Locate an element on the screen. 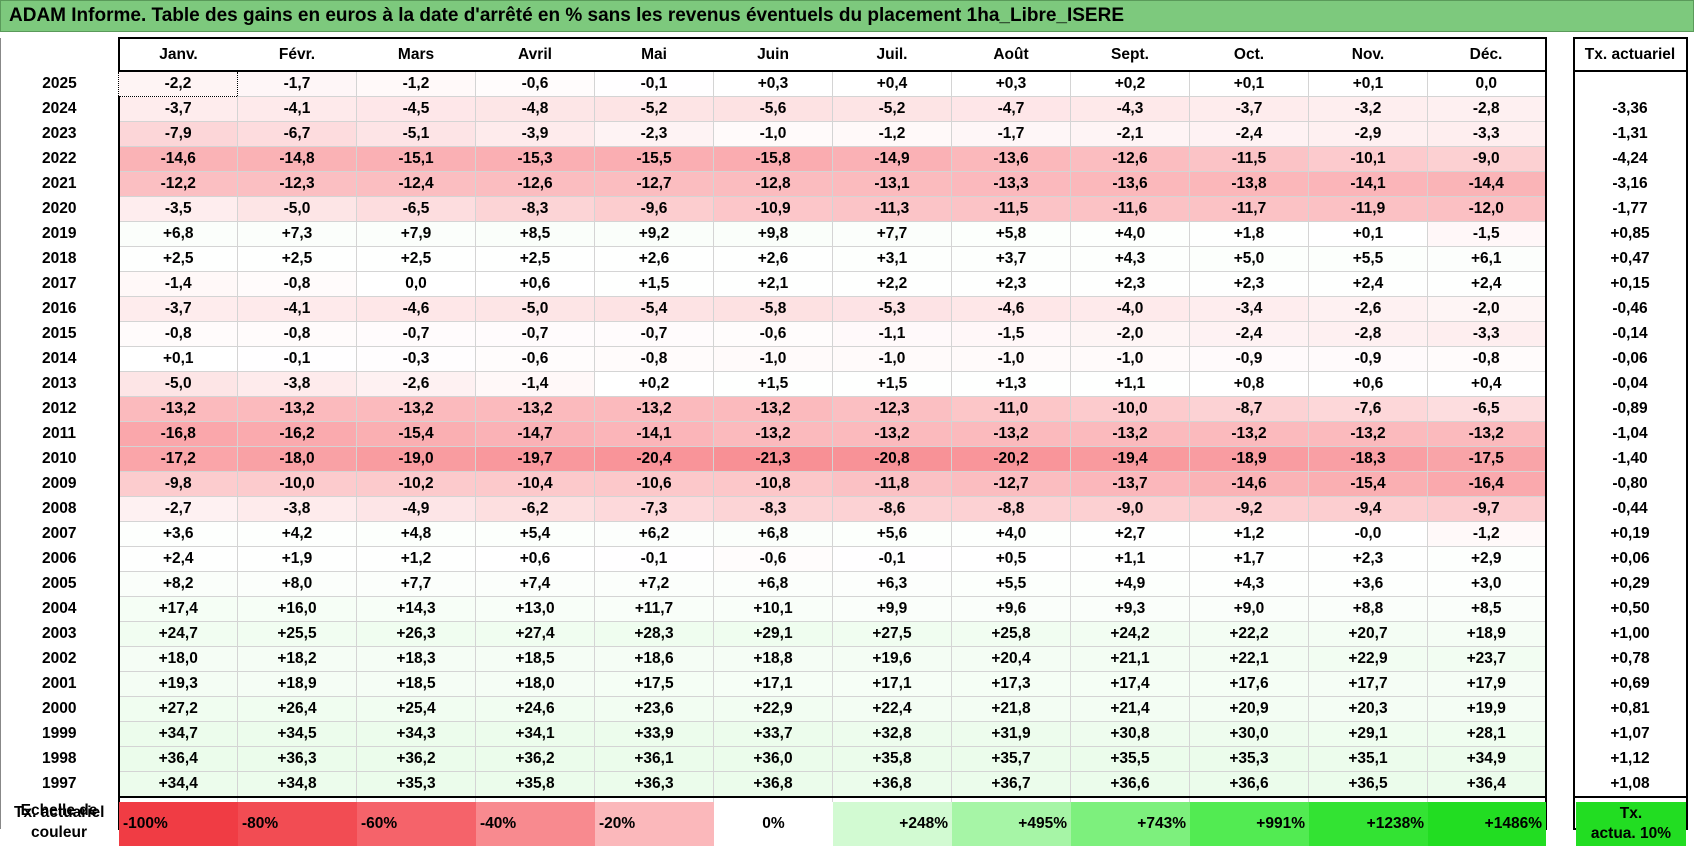 This screenshot has height=848, width=1696. value-cell: -3,2 is located at coordinates (1368, 109).